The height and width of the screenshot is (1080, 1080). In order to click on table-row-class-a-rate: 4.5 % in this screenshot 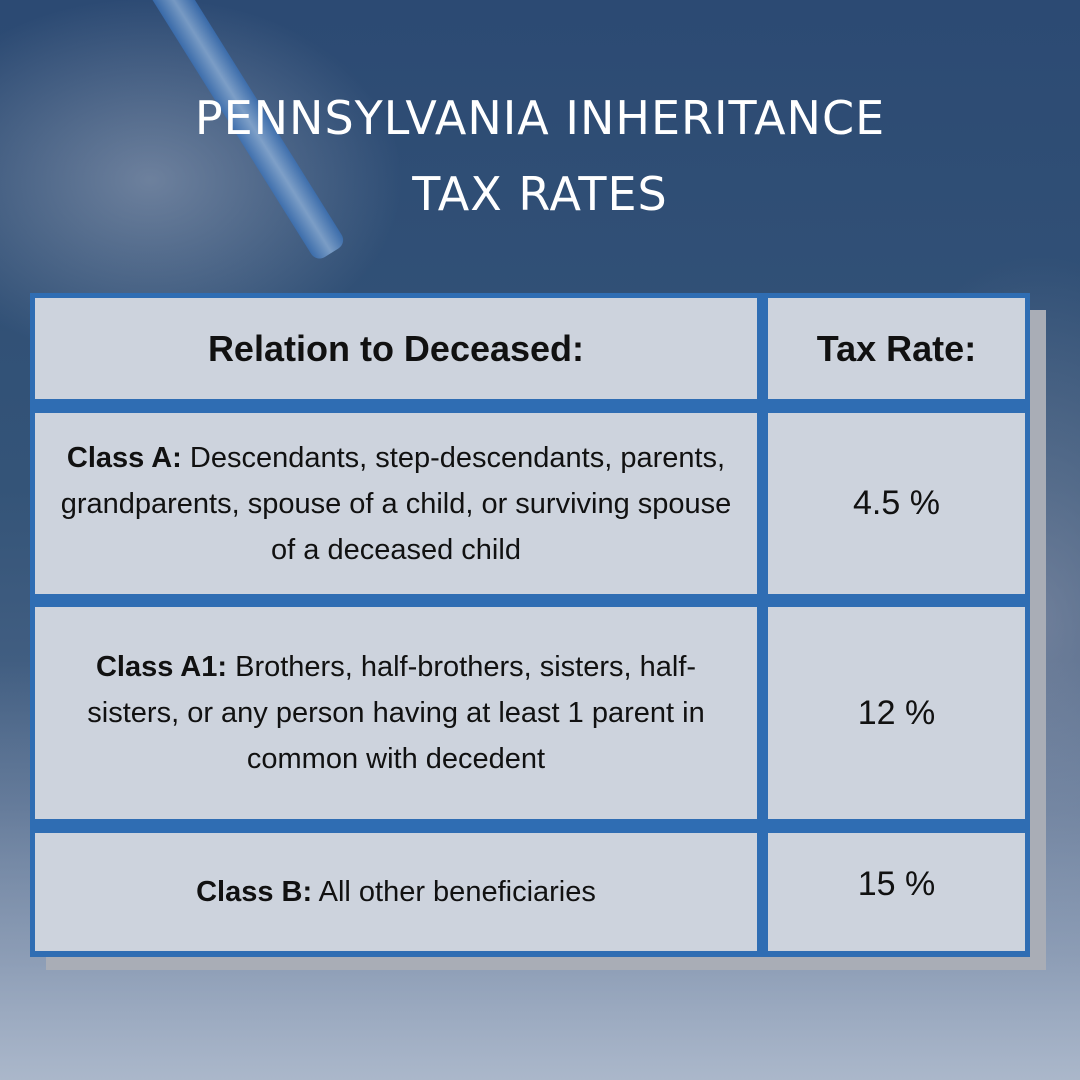, I will do `click(896, 503)`.